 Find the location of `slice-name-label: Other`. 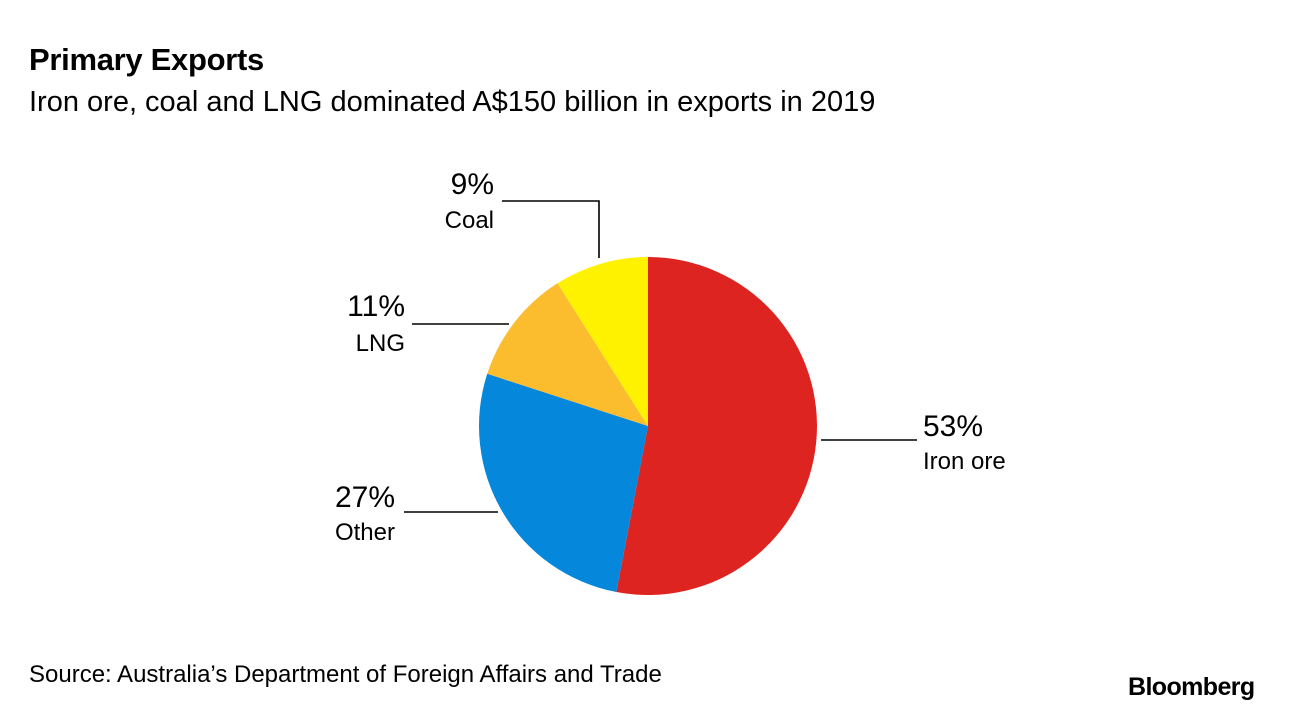

slice-name-label: Other is located at coordinates (365, 532).